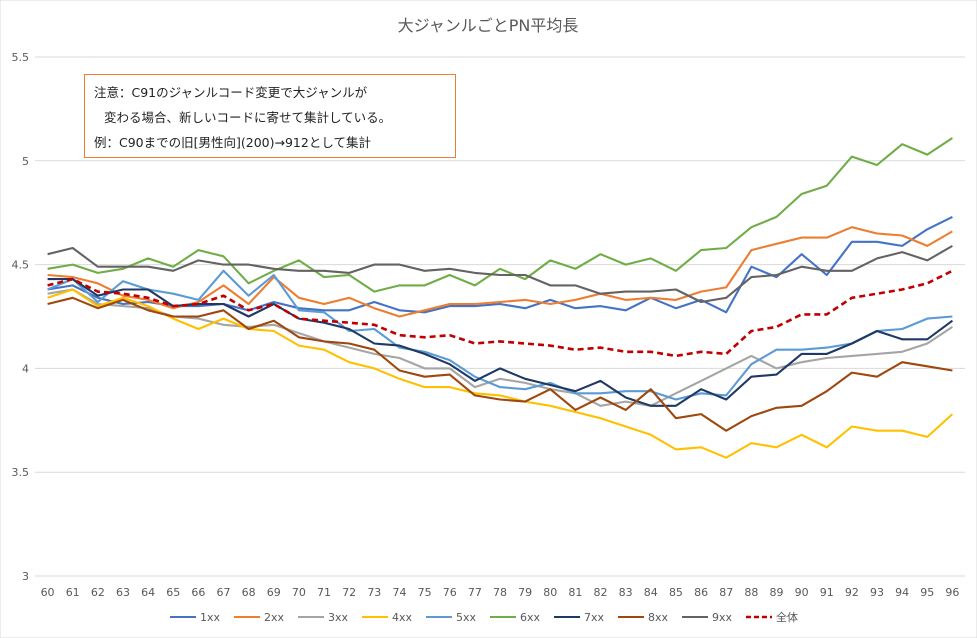 Image resolution: width=977 pixels, height=638 pixels. I want to click on x-tick-label: 62, so click(98, 592).